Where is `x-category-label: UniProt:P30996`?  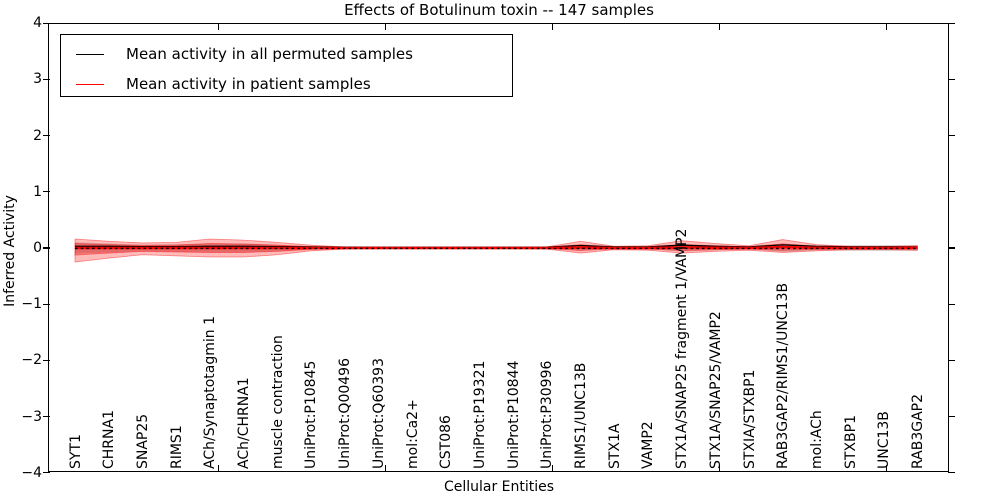 x-category-label: UniProt:P30996 is located at coordinates (547, 414).